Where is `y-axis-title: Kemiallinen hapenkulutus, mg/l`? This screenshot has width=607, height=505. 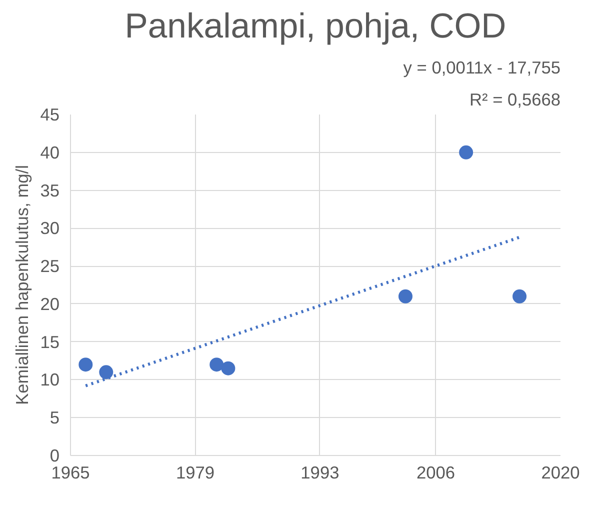
y-axis-title: Kemiallinen hapenkulutus, mg/l is located at coordinates (22, 285).